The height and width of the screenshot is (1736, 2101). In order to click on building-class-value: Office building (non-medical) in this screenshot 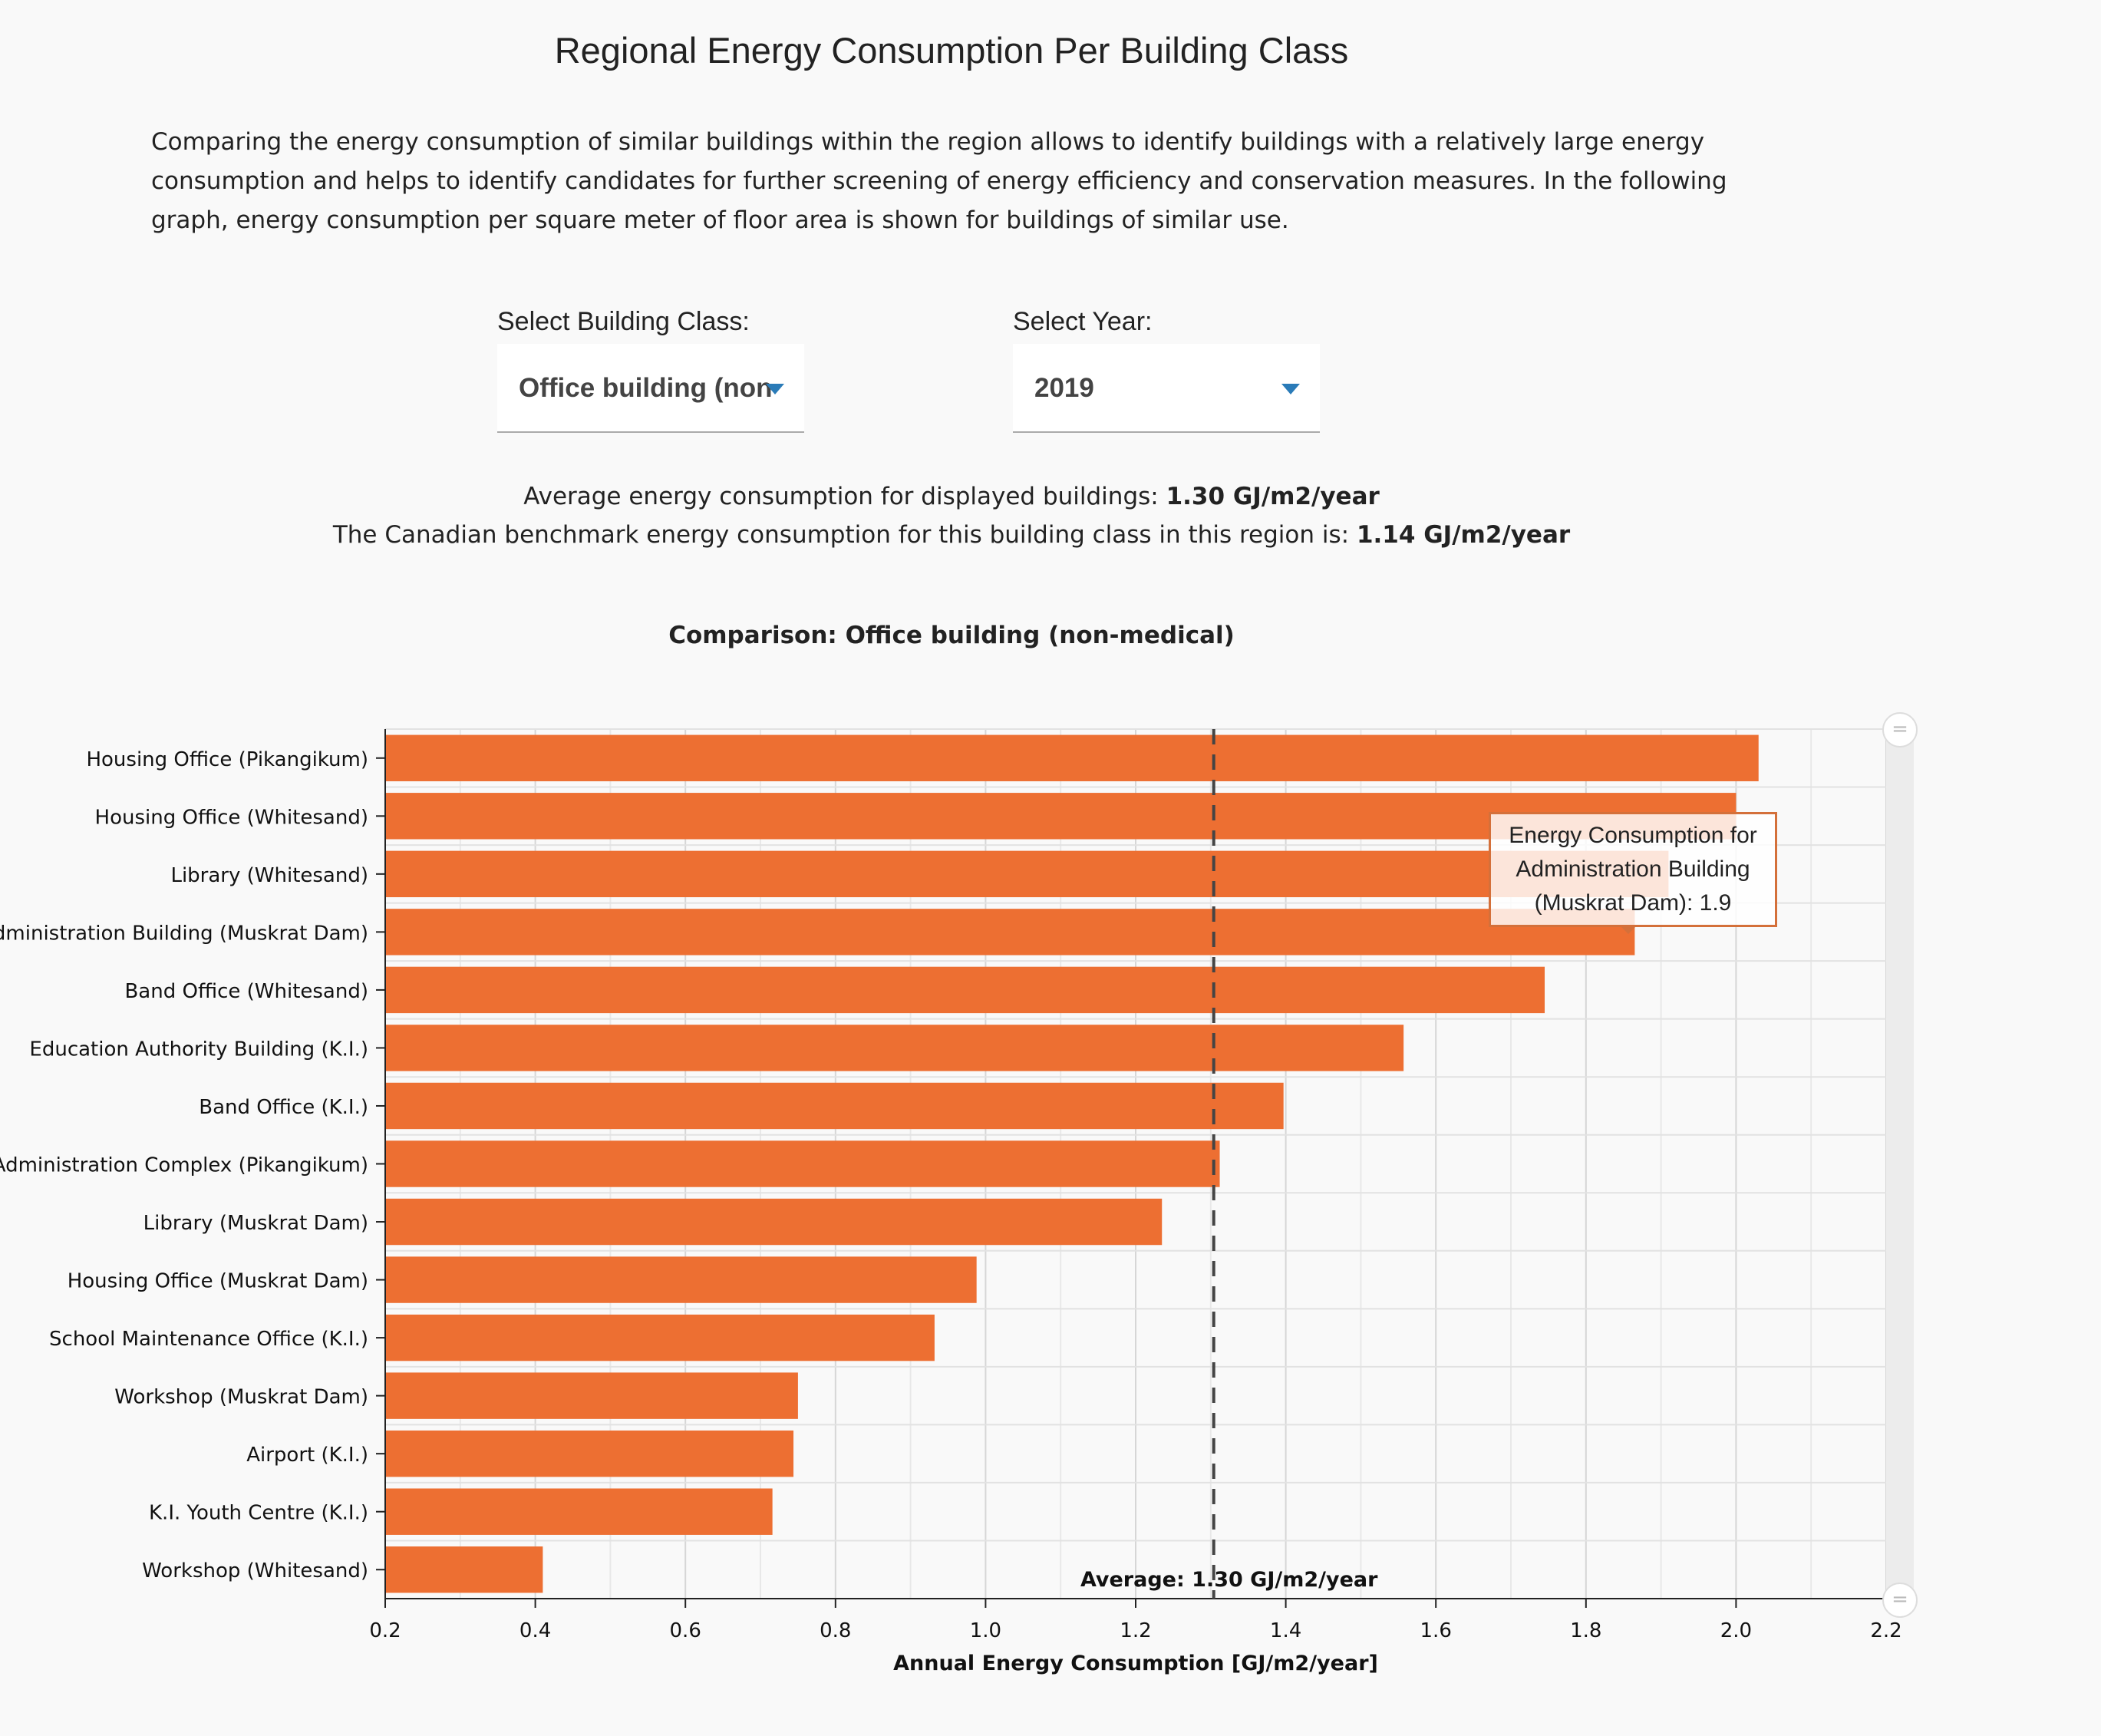, I will do `click(645, 388)`.